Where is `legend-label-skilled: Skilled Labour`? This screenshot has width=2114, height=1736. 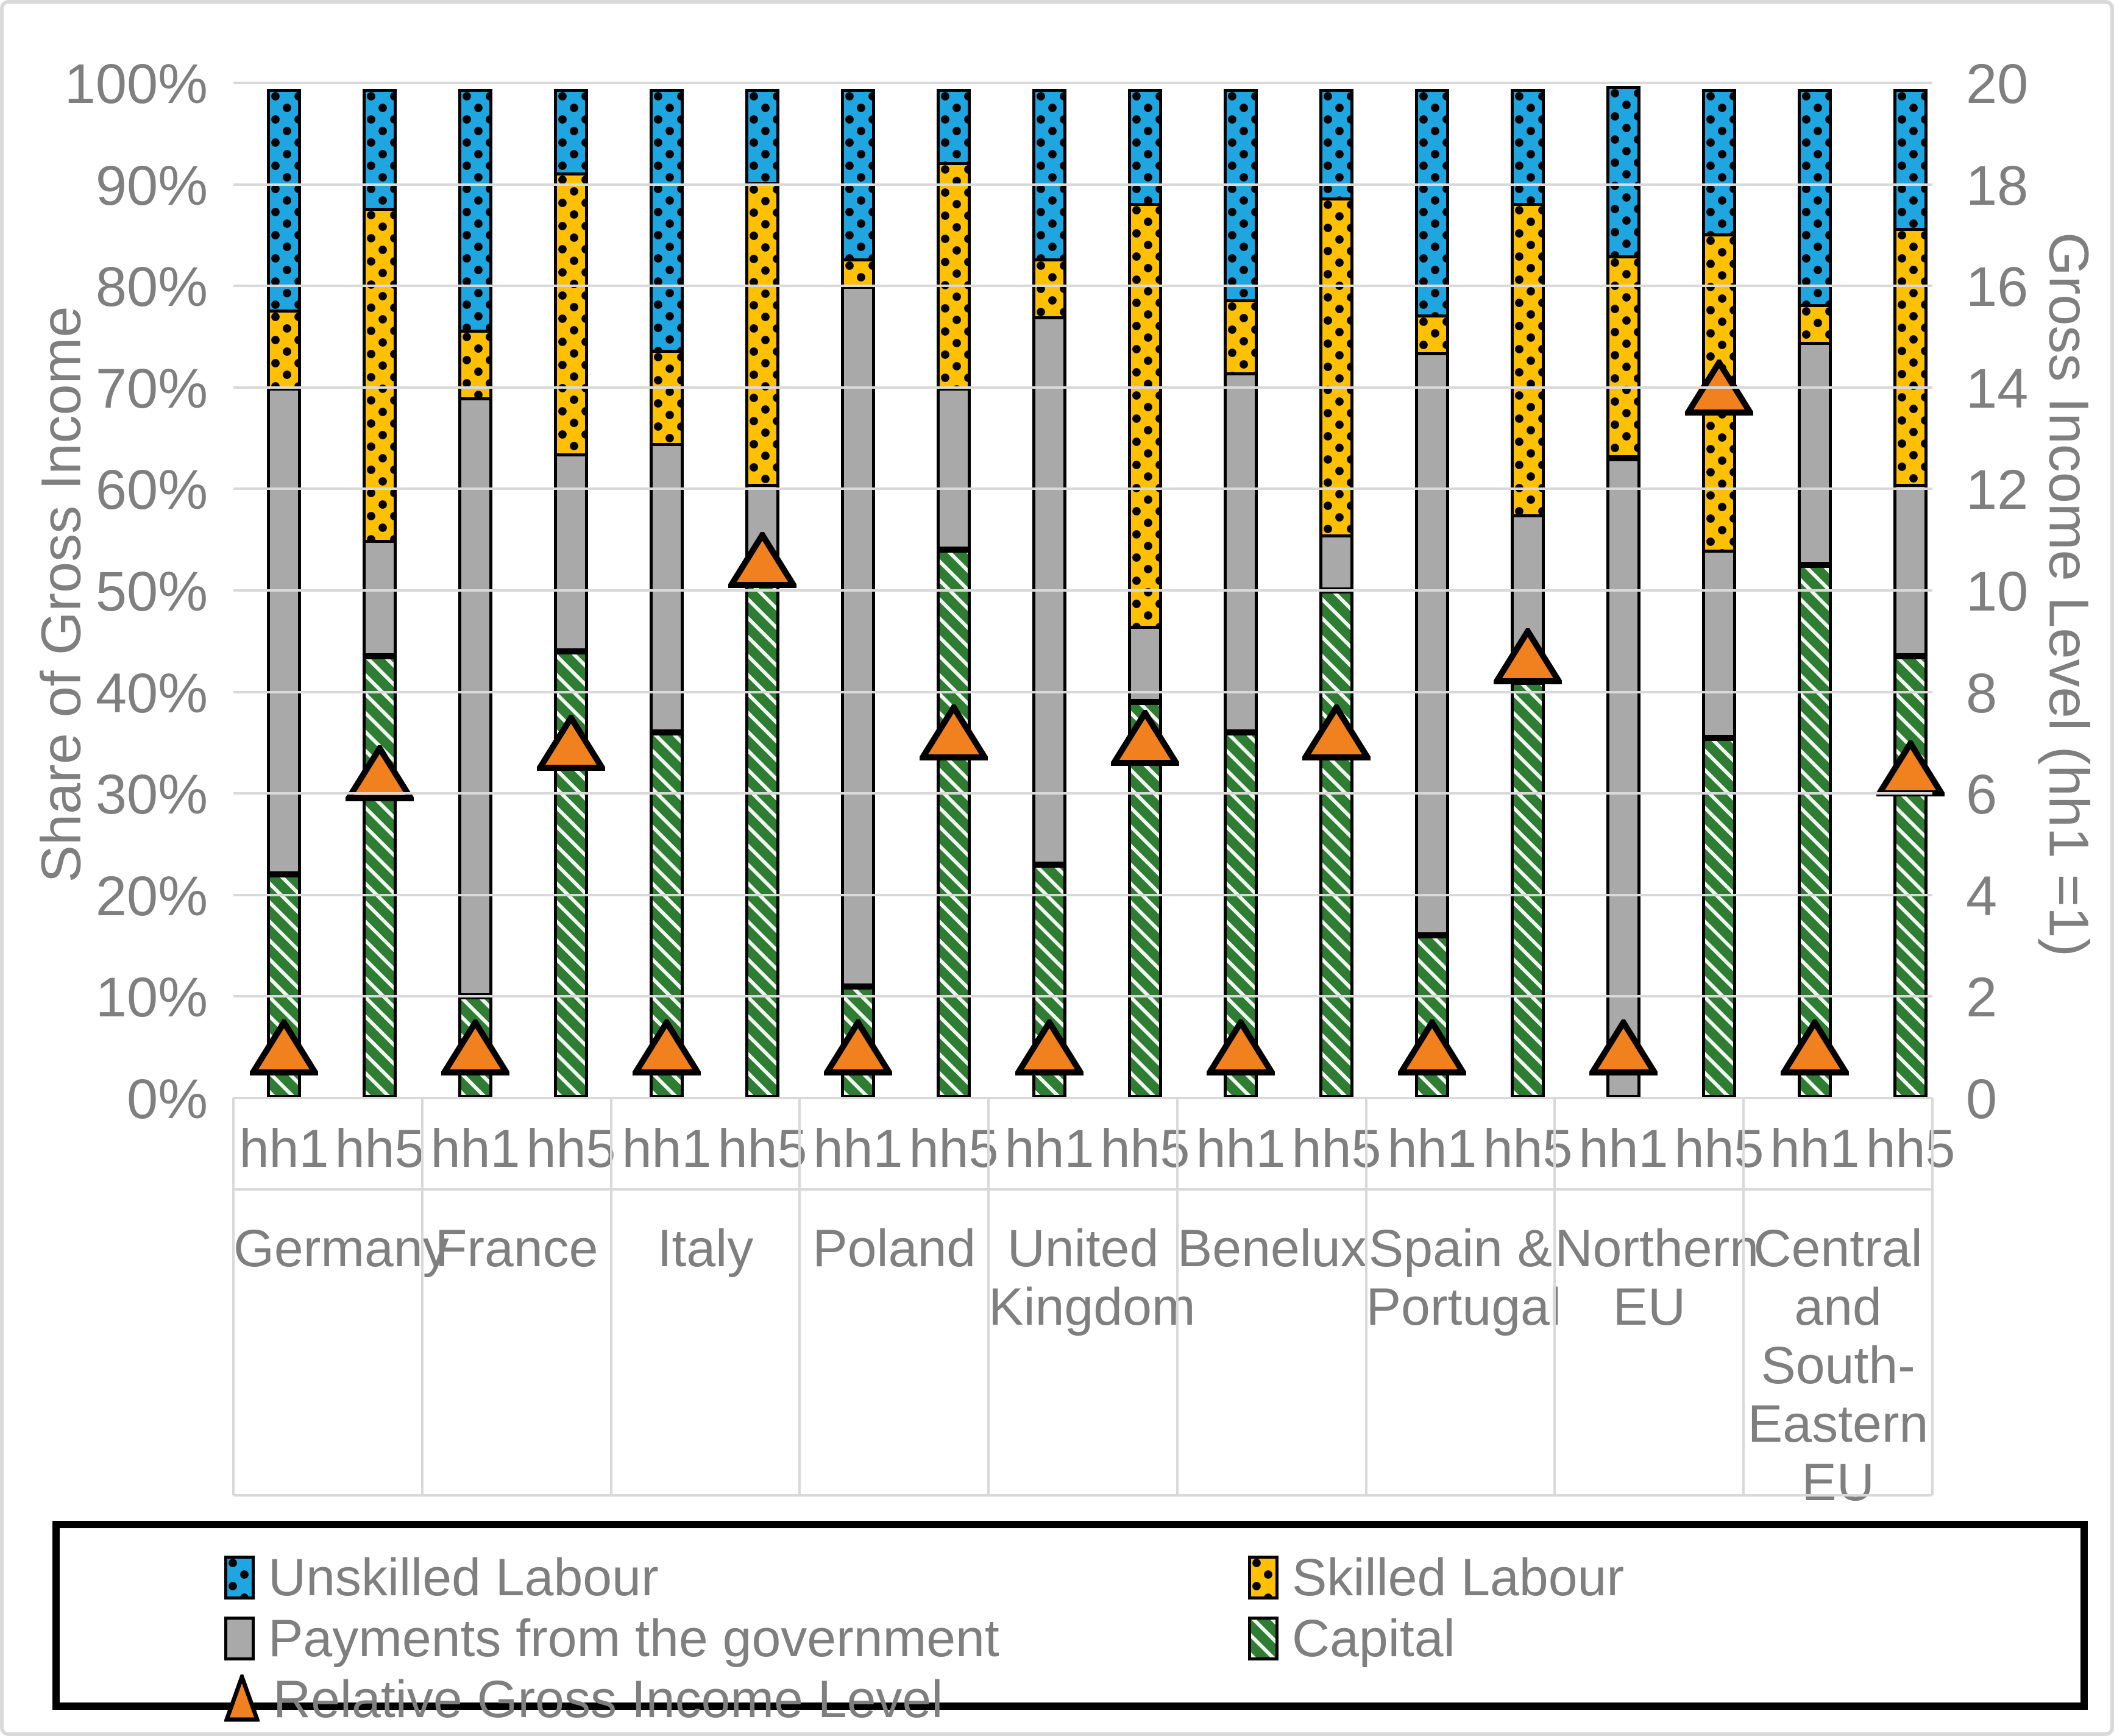
legend-label-skilled: Skilled Labour is located at coordinates (1458, 1577).